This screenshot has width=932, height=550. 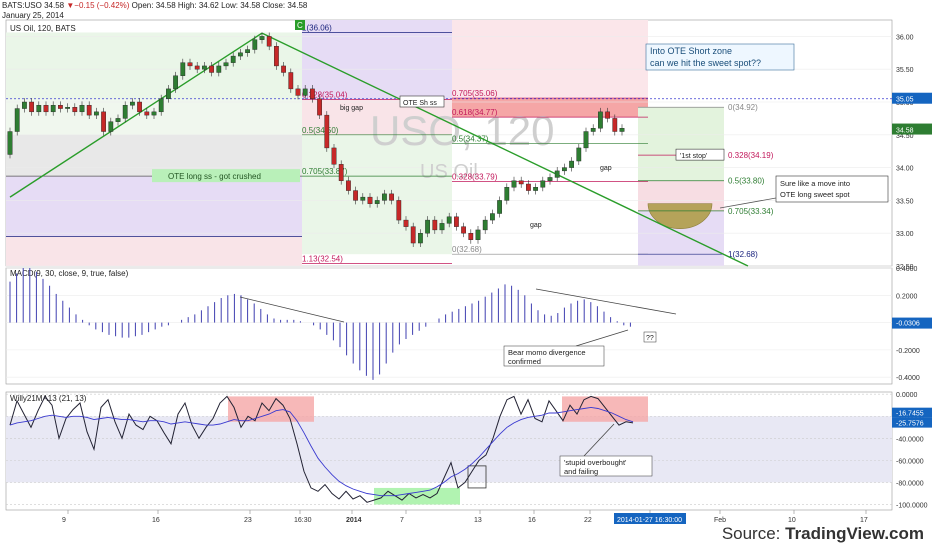 What do you see at coordinates (377, 194) in the screenshot?
I see `zone-mid-green` at bounding box center [377, 194].